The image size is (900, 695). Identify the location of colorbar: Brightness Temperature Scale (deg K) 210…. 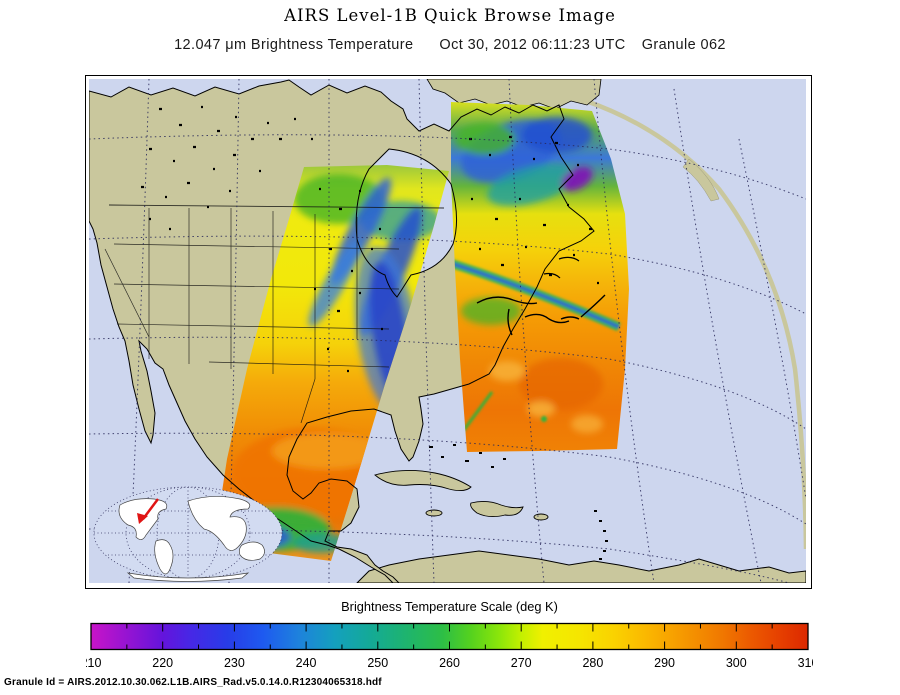
(450, 638).